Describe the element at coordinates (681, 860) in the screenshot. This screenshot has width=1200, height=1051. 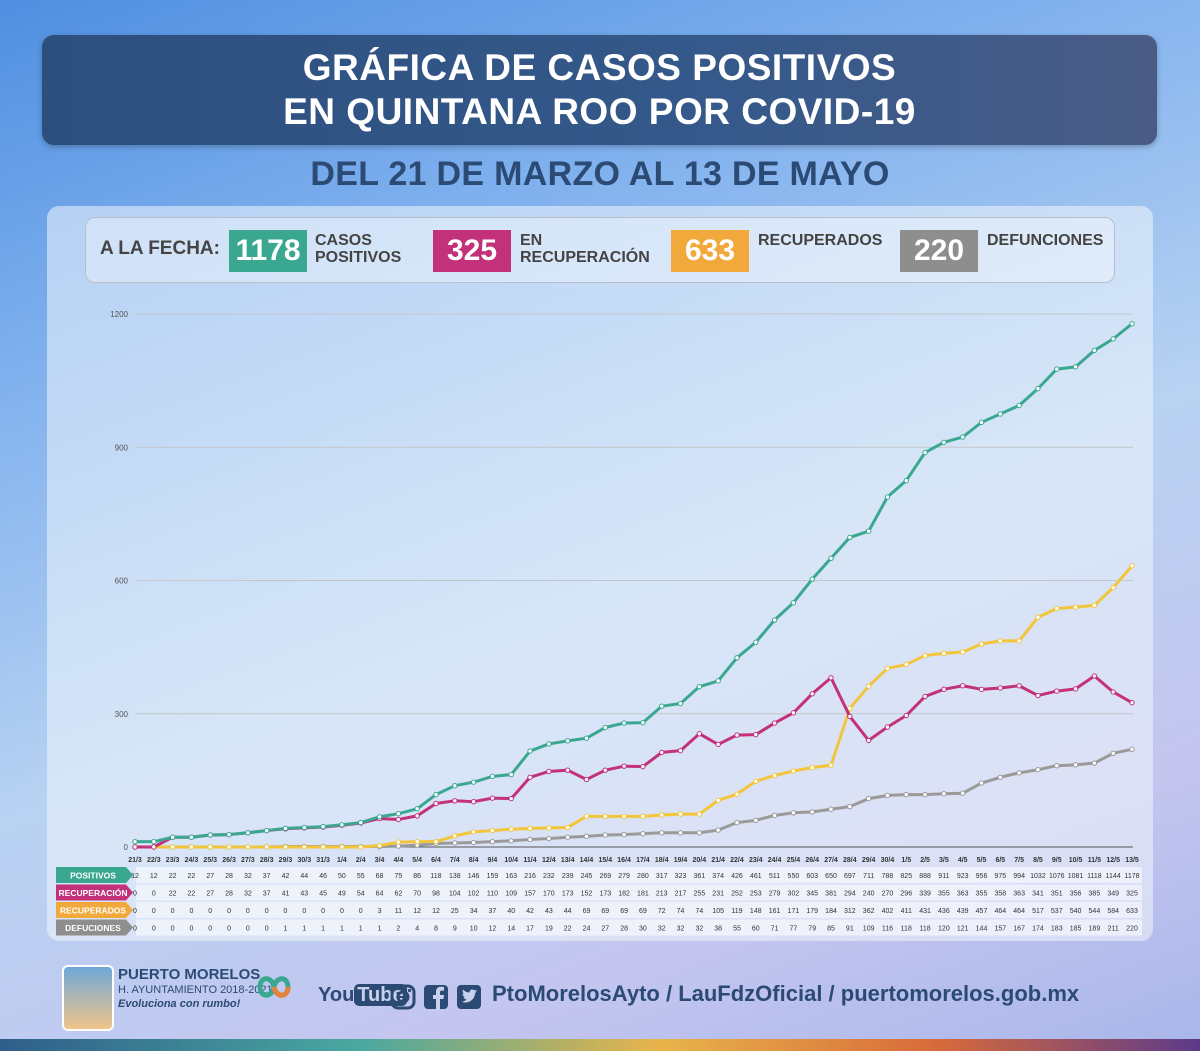
I see `x-tick-label: 19/4` at that location.